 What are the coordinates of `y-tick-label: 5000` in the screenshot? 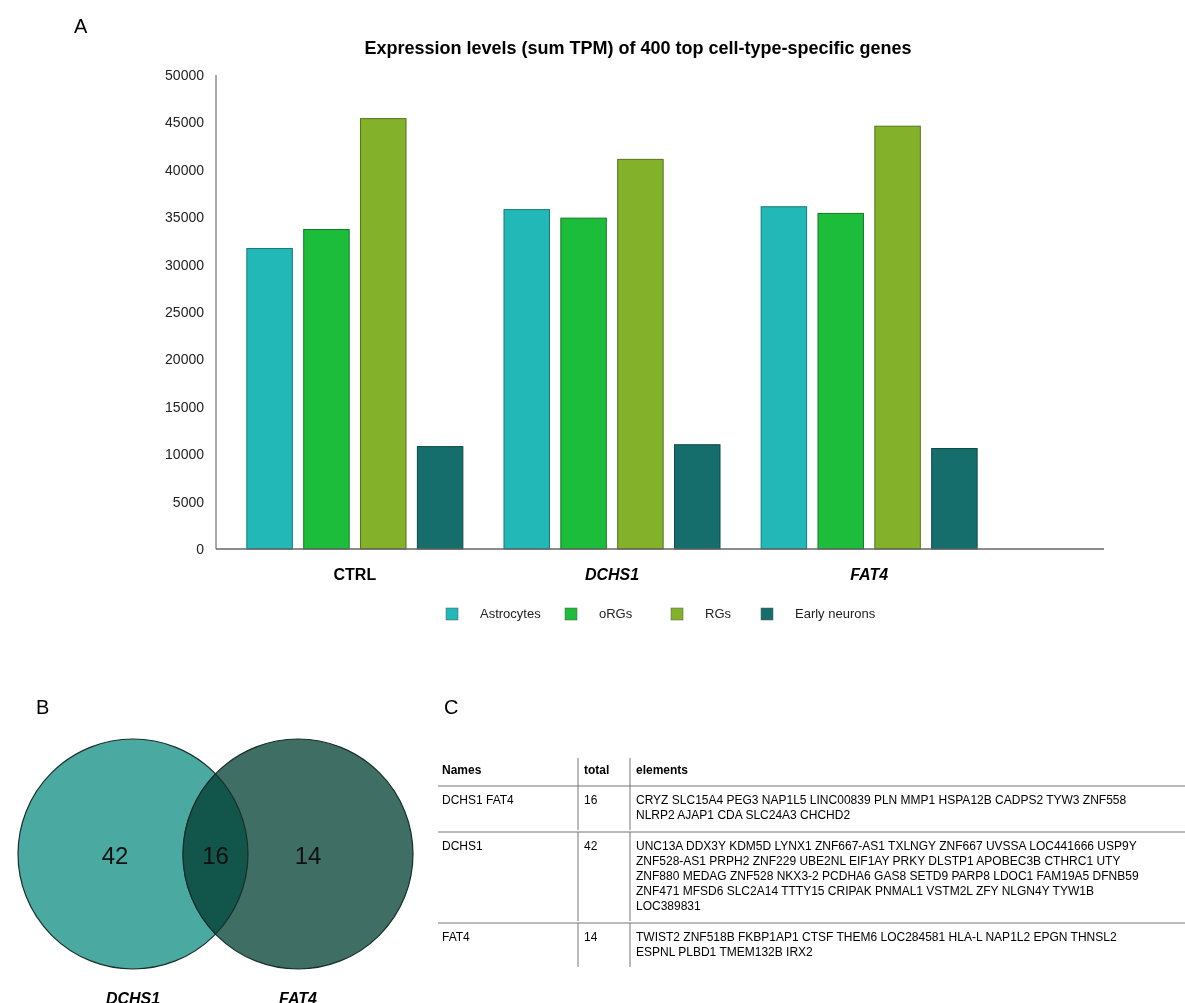 It's located at (188, 501).